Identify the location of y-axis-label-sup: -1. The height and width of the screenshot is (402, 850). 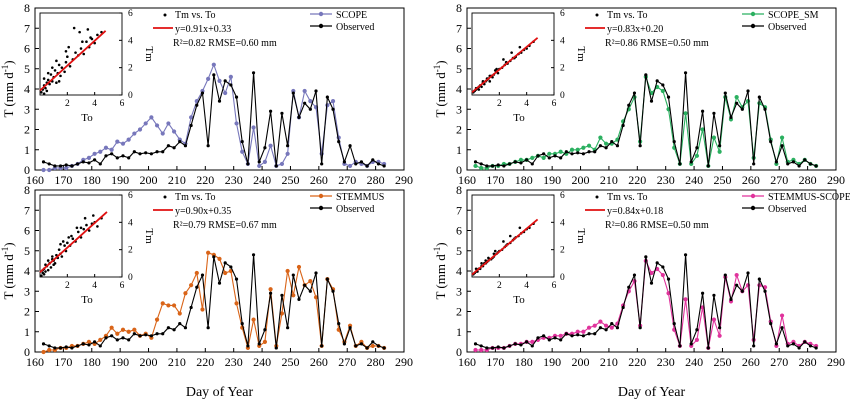
(437, 69).